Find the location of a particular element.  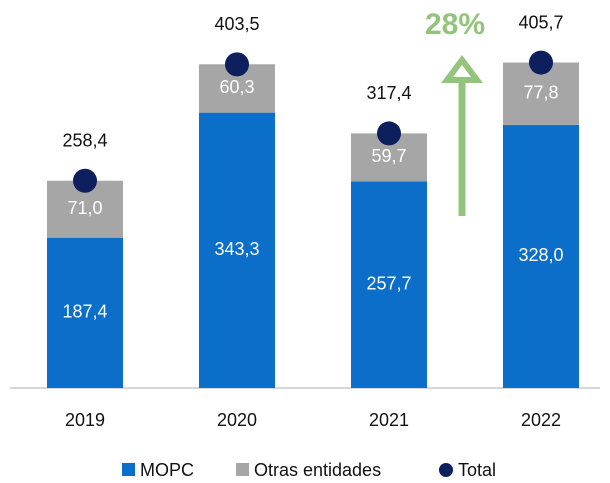

data-label: 60,3 is located at coordinates (236, 87).